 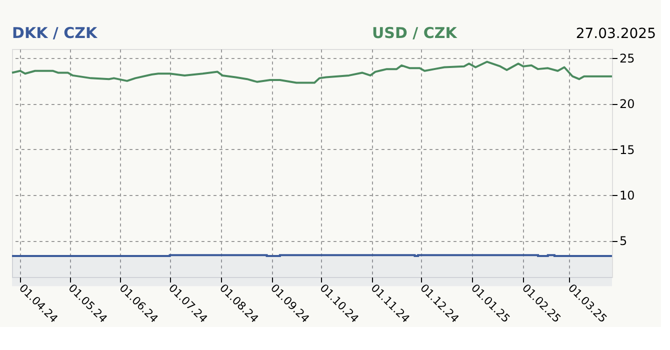 What do you see at coordinates (627, 149) in the screenshot?
I see `y-tick-label: 15` at bounding box center [627, 149].